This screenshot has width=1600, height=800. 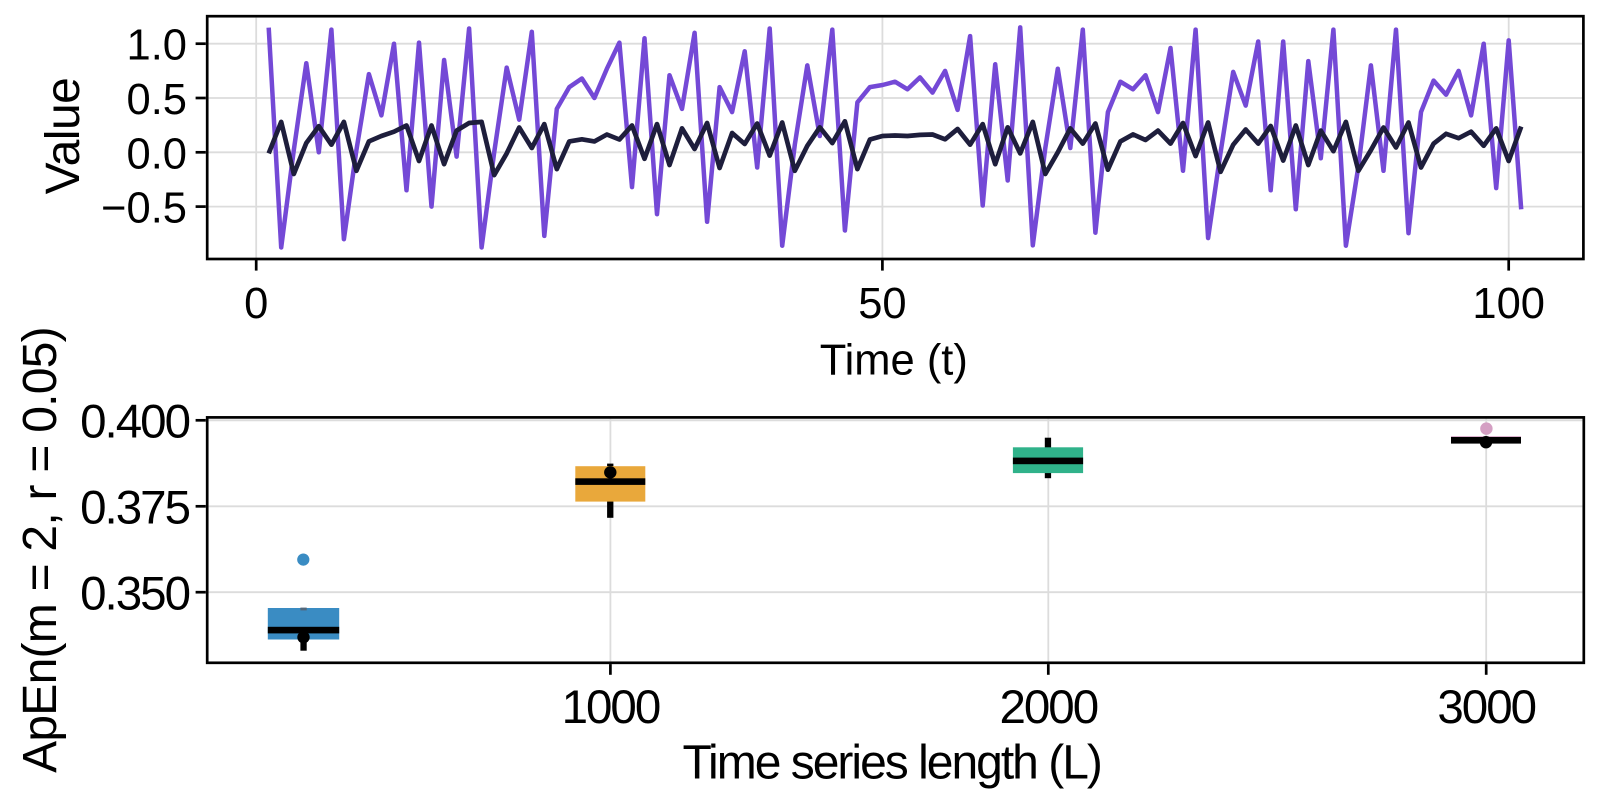 What do you see at coordinates (611, 707) in the screenshot?
I see `svg-text: 1000` at bounding box center [611, 707].